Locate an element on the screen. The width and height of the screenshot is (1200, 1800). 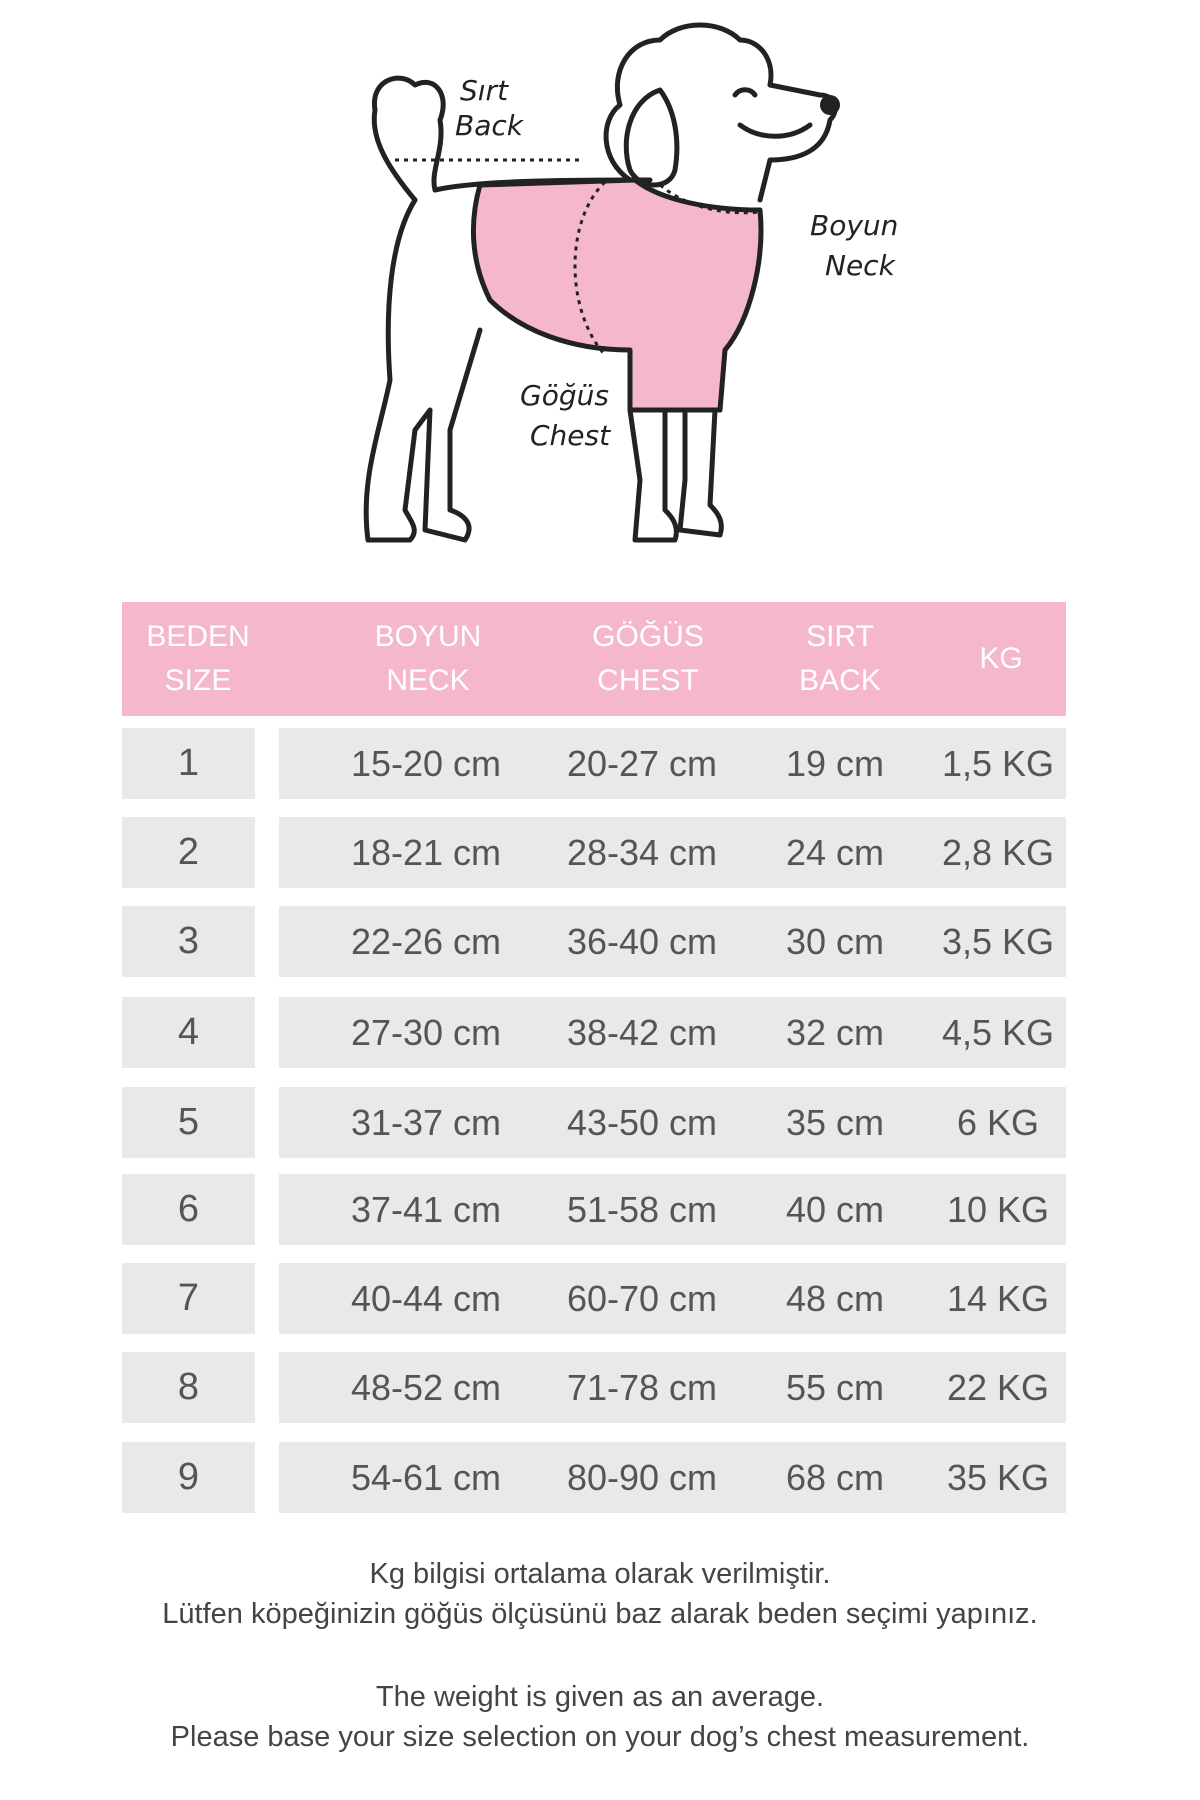
neck-value: 18-21 cm is located at coordinates (426, 852).